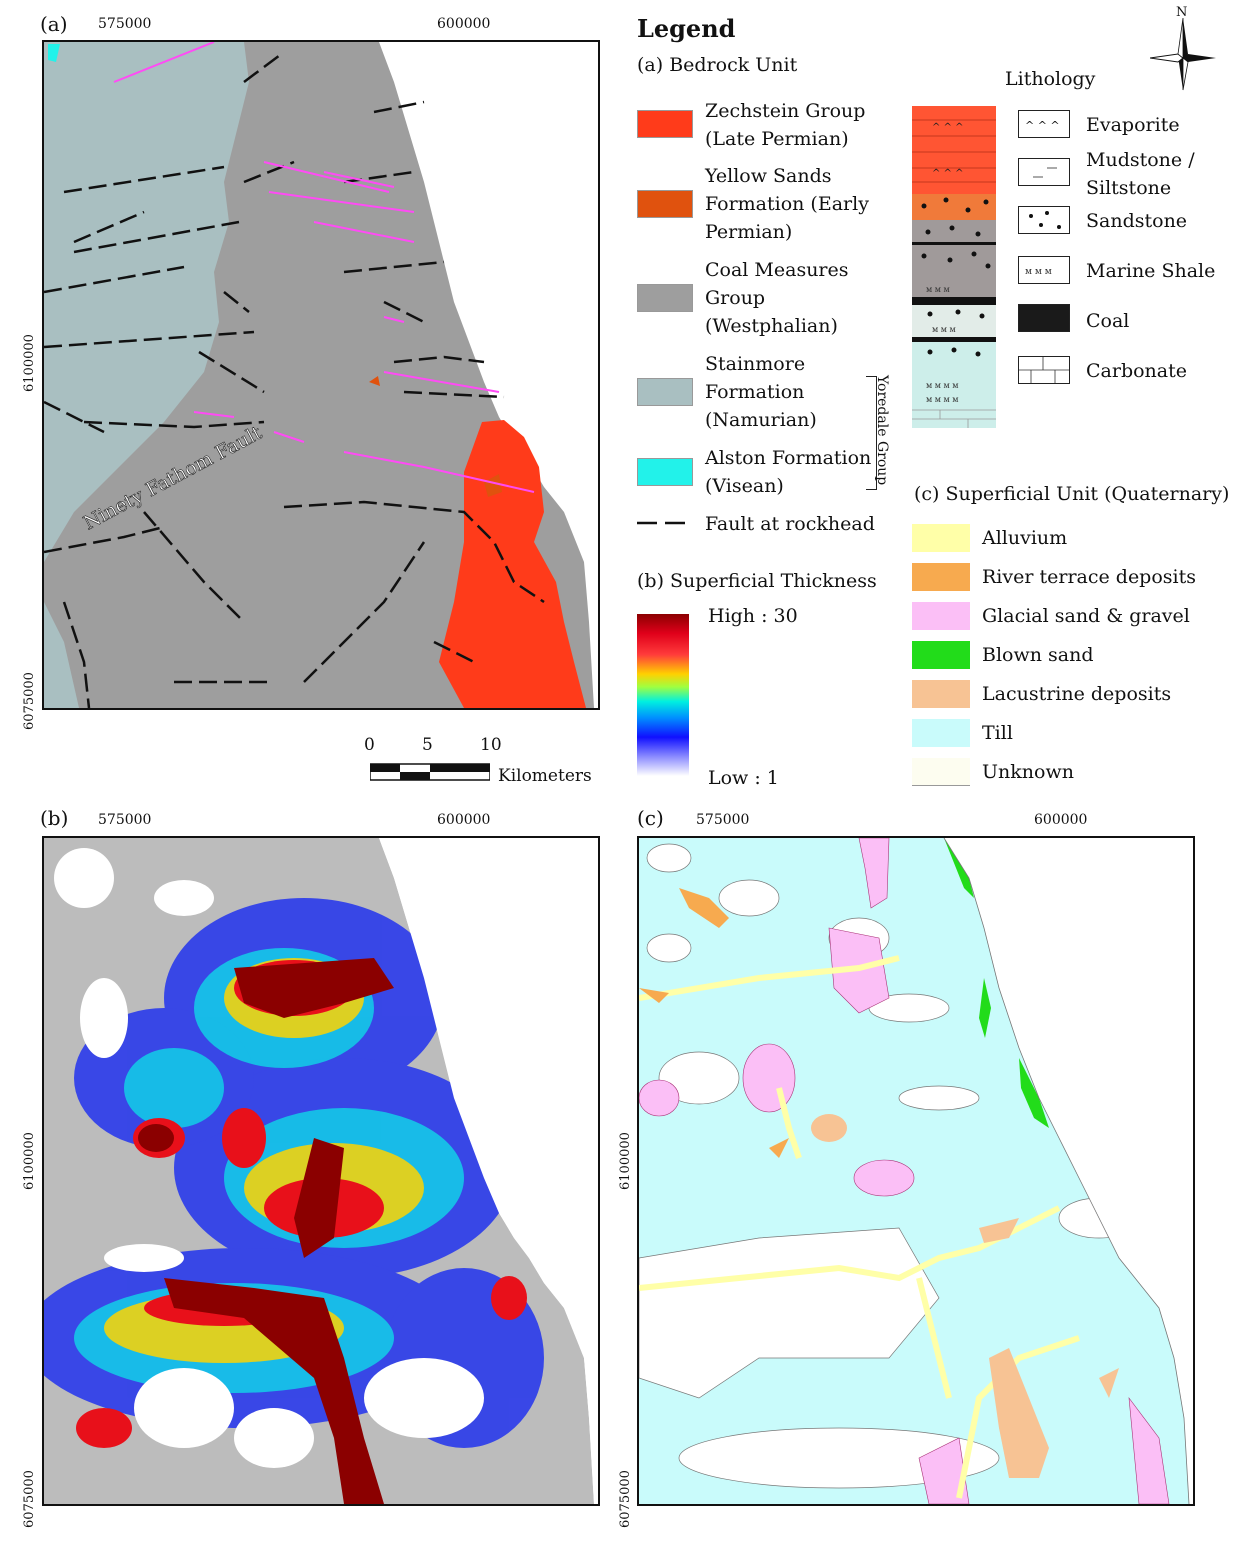 Image resolution: width=1239 pixels, height=1541 pixels. What do you see at coordinates (1044, 318) in the screenshot?
I see `coal-swatch` at bounding box center [1044, 318].